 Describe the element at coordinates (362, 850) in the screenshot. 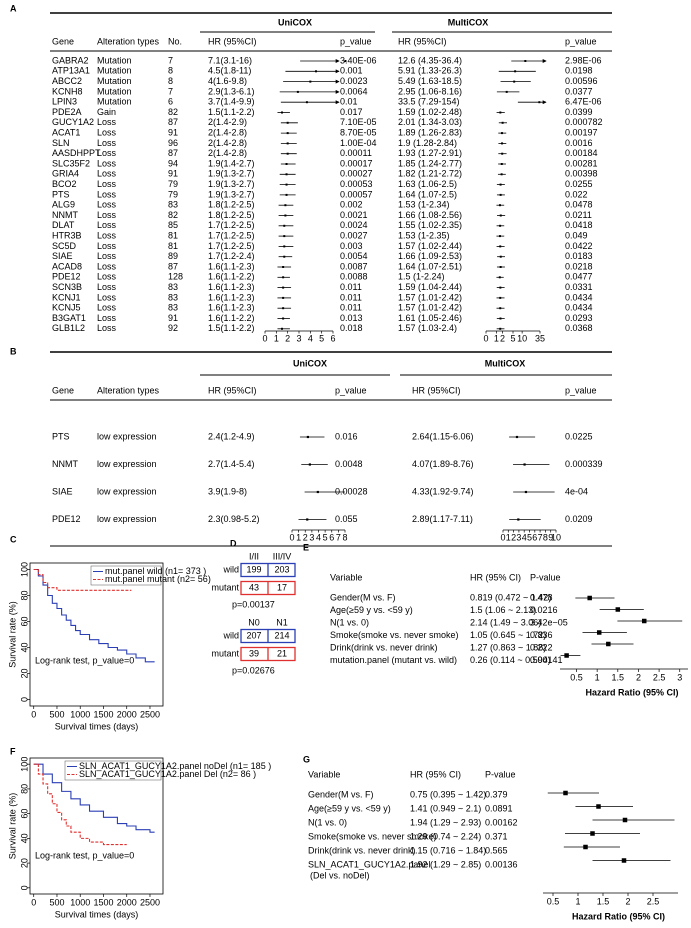

I see `cell: Drink(drink vs. never drink)` at that location.